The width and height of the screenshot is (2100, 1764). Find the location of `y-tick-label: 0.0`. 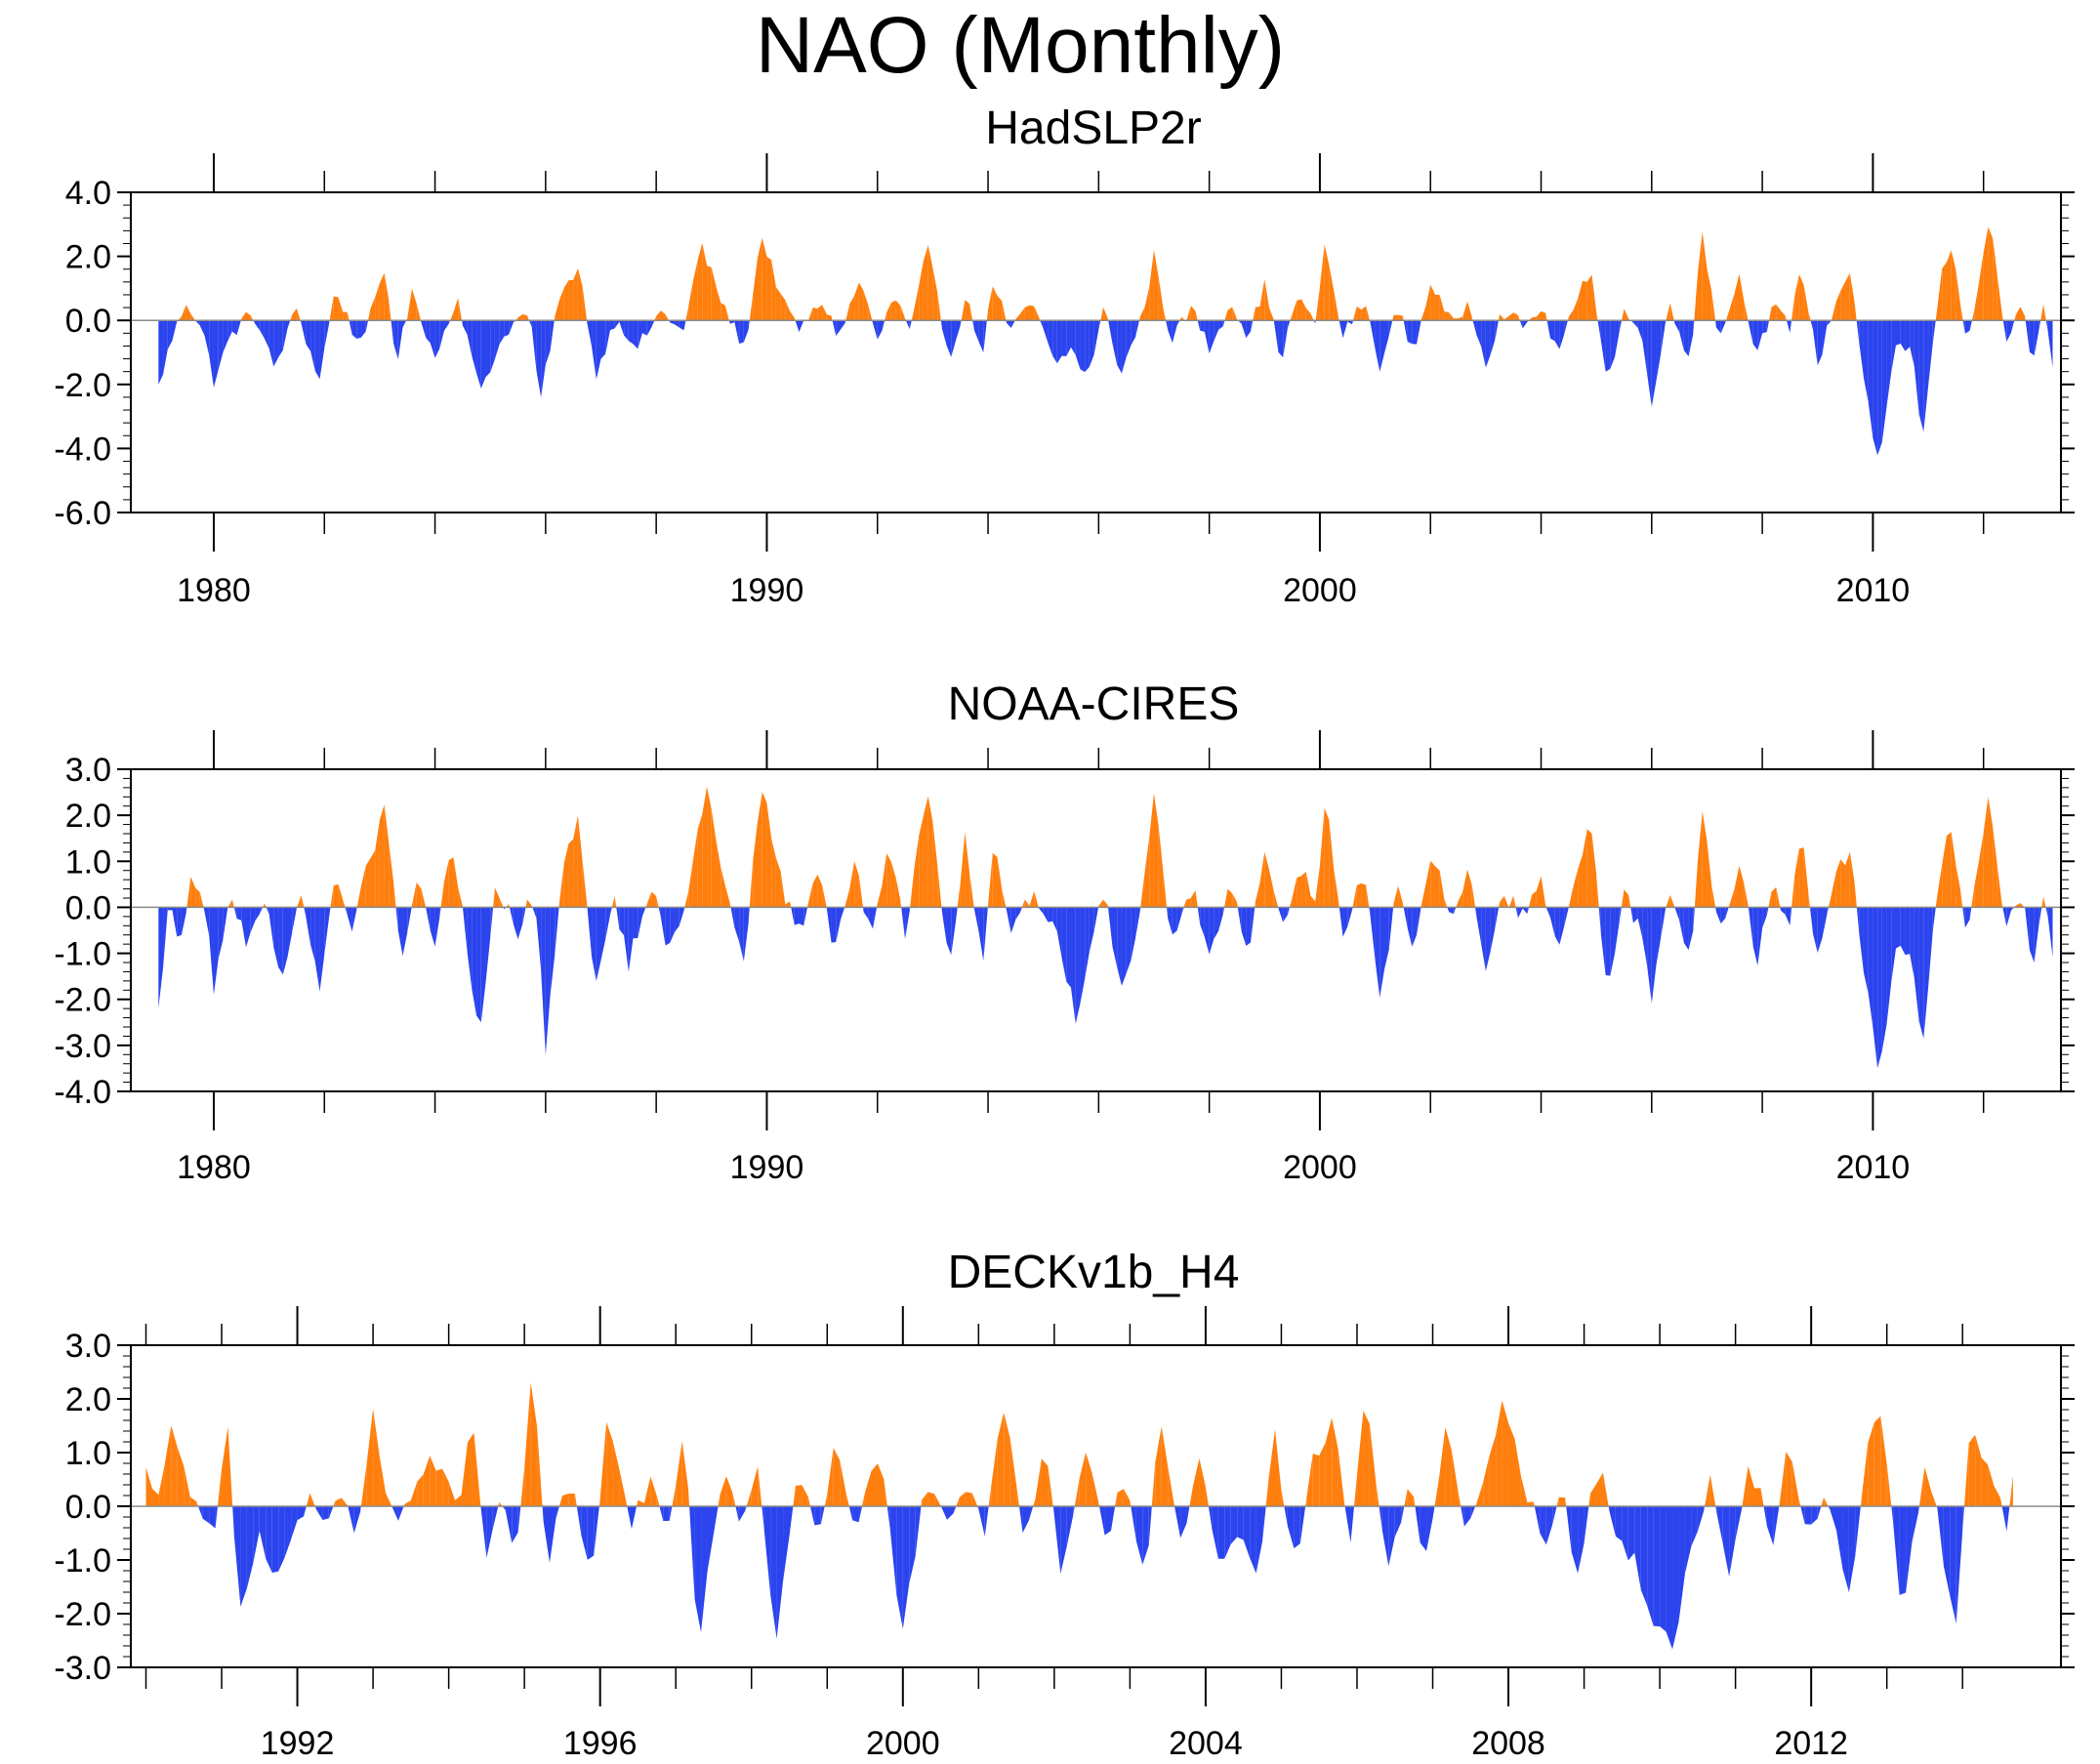

y-tick-label: 0.0 is located at coordinates (88, 321).